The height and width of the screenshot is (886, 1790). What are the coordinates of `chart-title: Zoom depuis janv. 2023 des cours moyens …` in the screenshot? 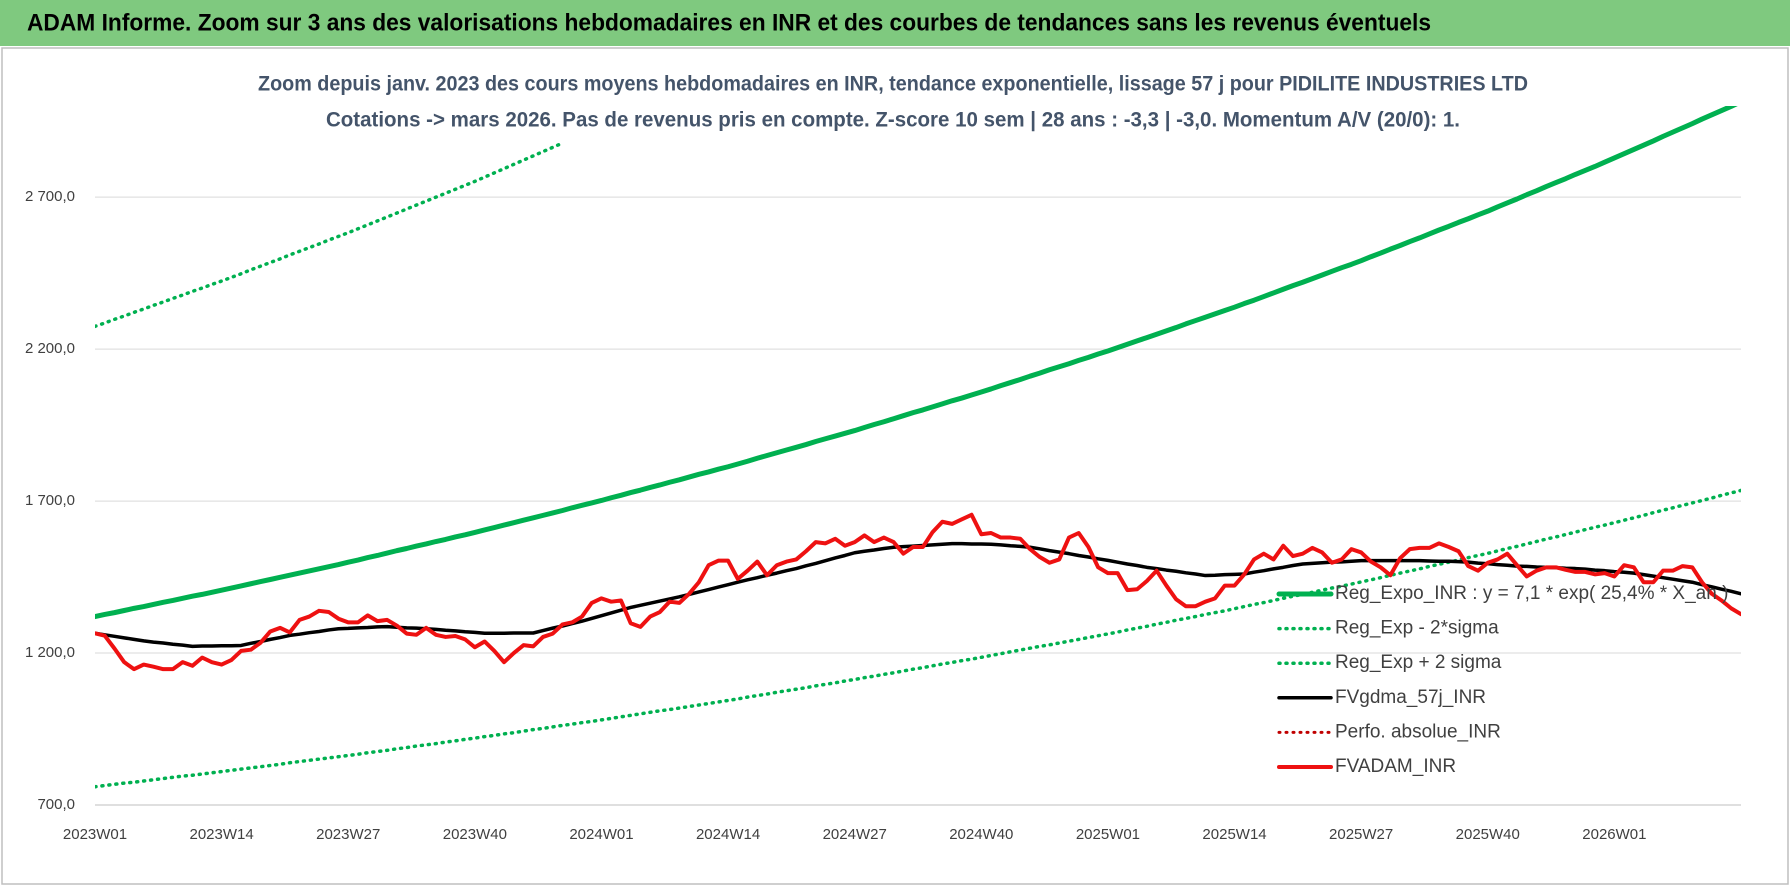 It's located at (893, 84).